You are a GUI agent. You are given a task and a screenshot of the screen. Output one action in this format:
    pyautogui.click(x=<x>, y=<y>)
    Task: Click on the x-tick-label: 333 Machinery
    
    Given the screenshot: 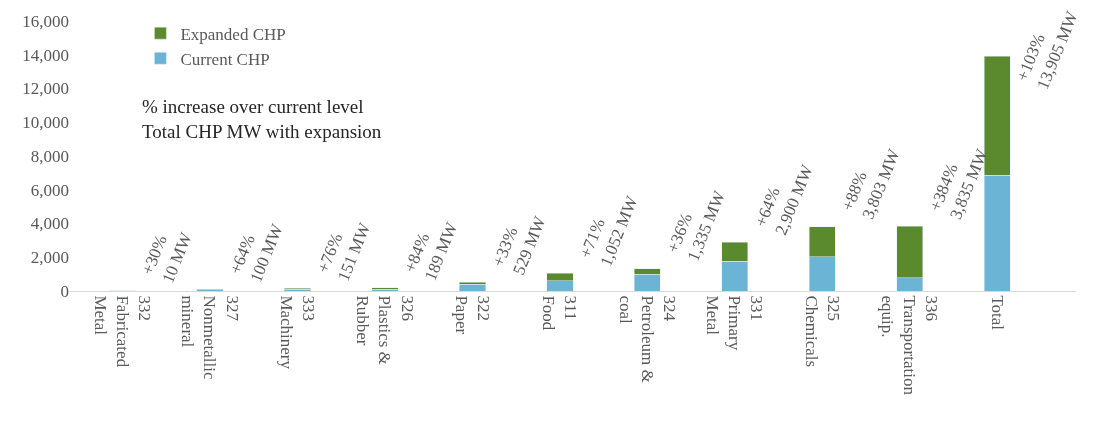 What is the action you would take?
    pyautogui.click(x=297, y=332)
    